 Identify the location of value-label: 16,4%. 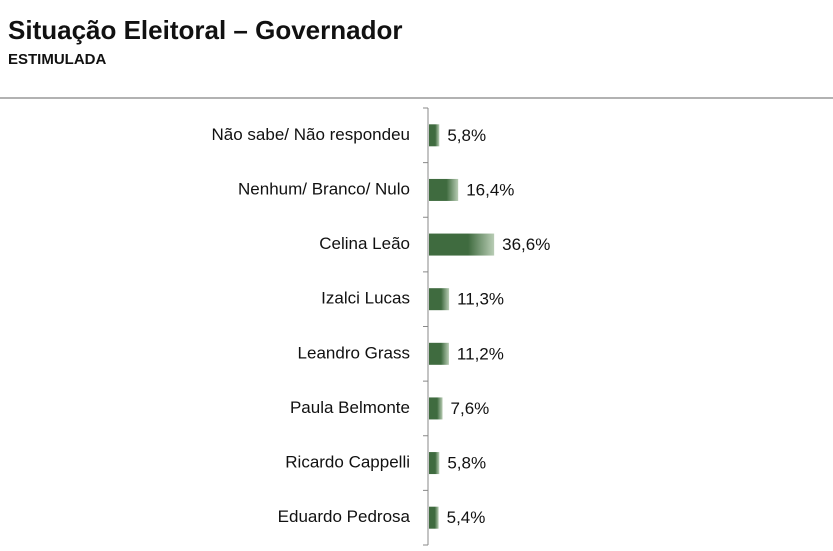
(490, 189).